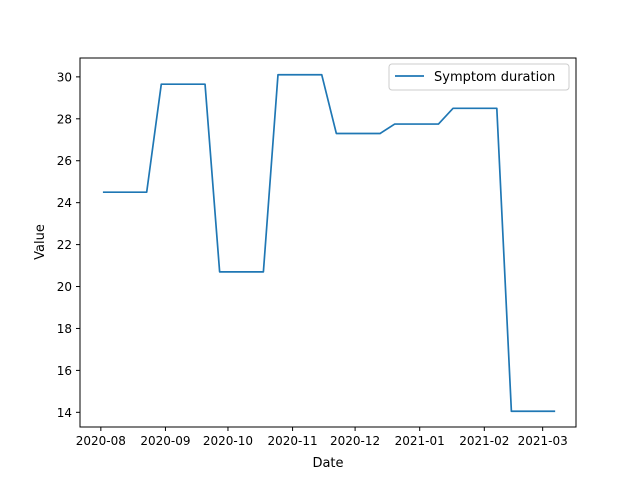 This screenshot has width=640, height=480. What do you see at coordinates (64, 77) in the screenshot?
I see `y-tick-label: 30` at bounding box center [64, 77].